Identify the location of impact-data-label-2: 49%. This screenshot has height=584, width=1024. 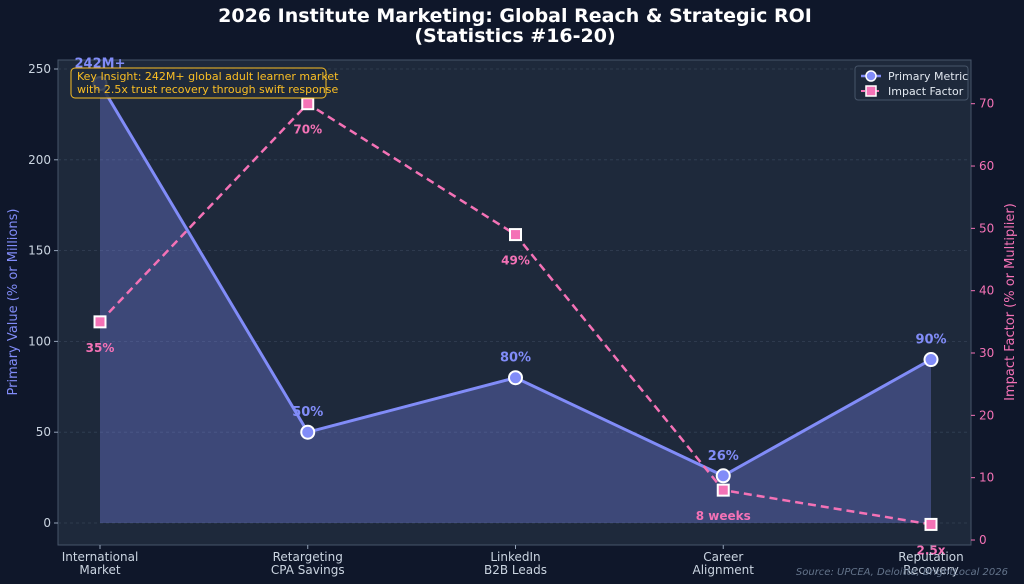
(515, 261).